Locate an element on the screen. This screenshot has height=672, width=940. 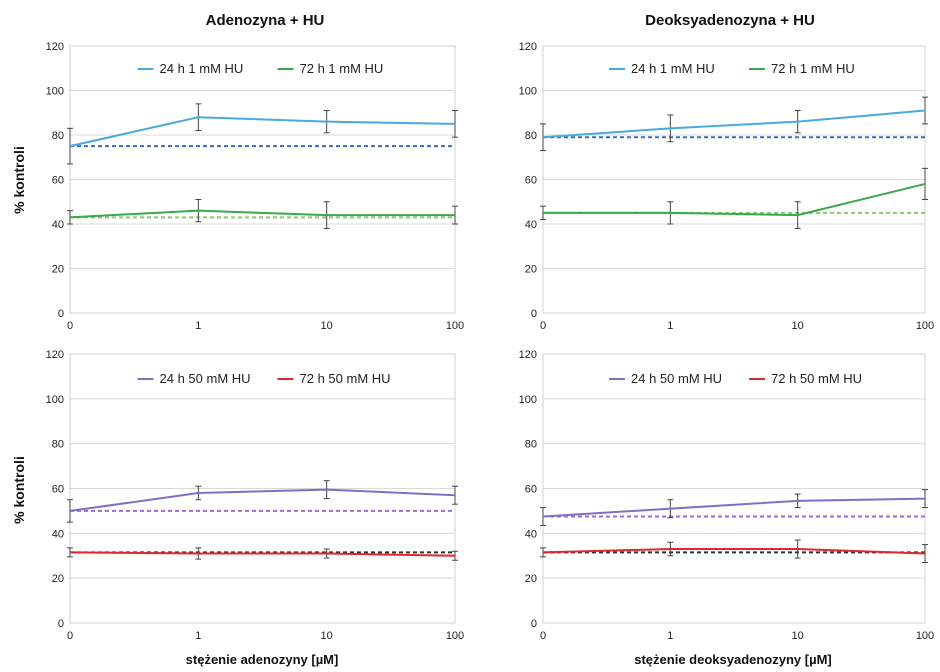
column-title-deoxyadenosine: Deoksyadenozyna + HU is located at coordinates (730, 20).